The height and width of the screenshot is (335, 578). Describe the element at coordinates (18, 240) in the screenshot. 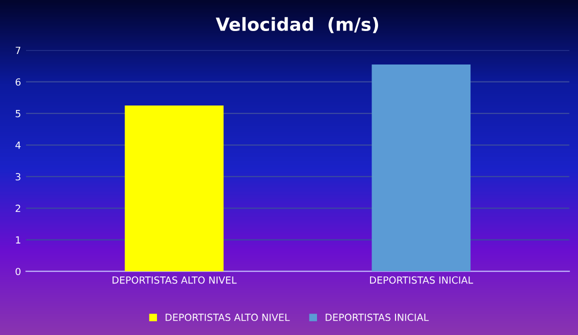

I see `y-tick-label: 1` at that location.